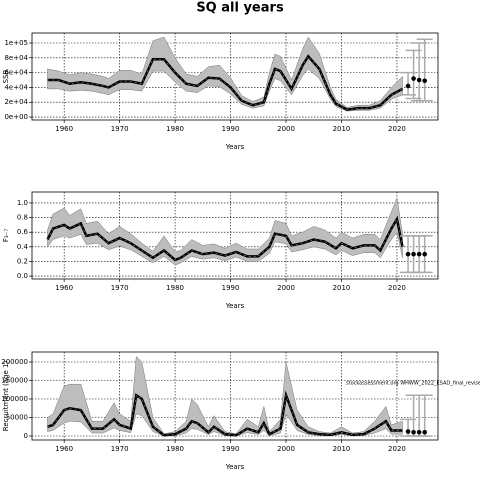 Image resolution: width=480 pixels, height=480 pixels. Describe the element at coordinates (16, 58) in the screenshot. I see `y-tick-label: 8e+04` at that location.